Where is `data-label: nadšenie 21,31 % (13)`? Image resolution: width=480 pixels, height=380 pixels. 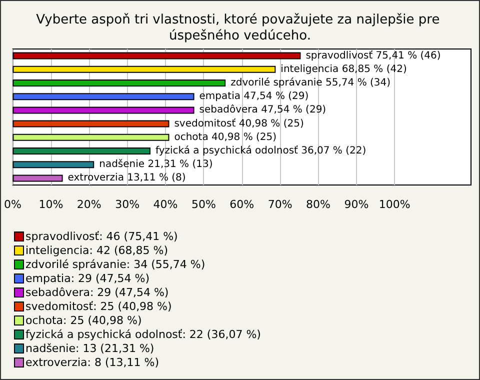 data-label: nadšenie 21,31 % (13) is located at coordinates (156, 164).